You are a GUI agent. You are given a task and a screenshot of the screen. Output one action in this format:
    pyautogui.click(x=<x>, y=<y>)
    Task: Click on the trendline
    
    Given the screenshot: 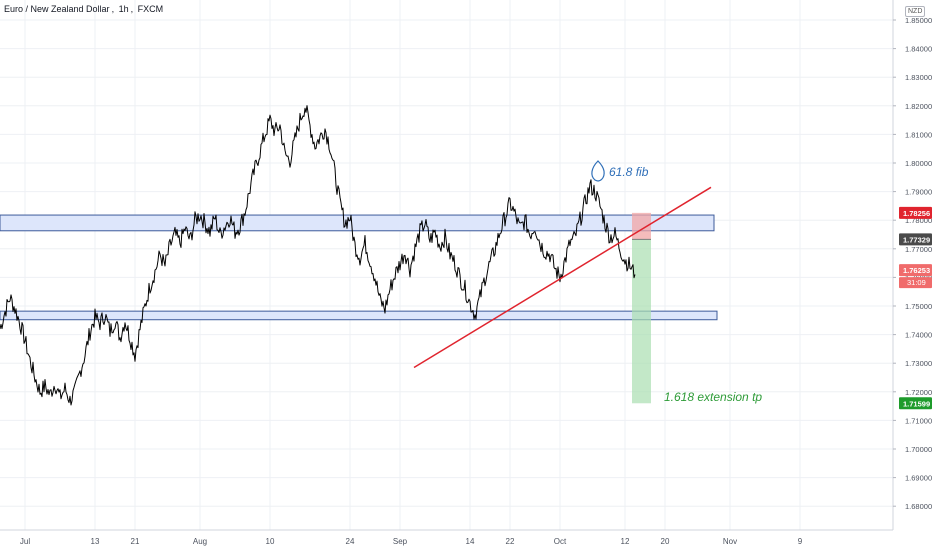 What is the action you would take?
    pyautogui.click(x=562, y=277)
    